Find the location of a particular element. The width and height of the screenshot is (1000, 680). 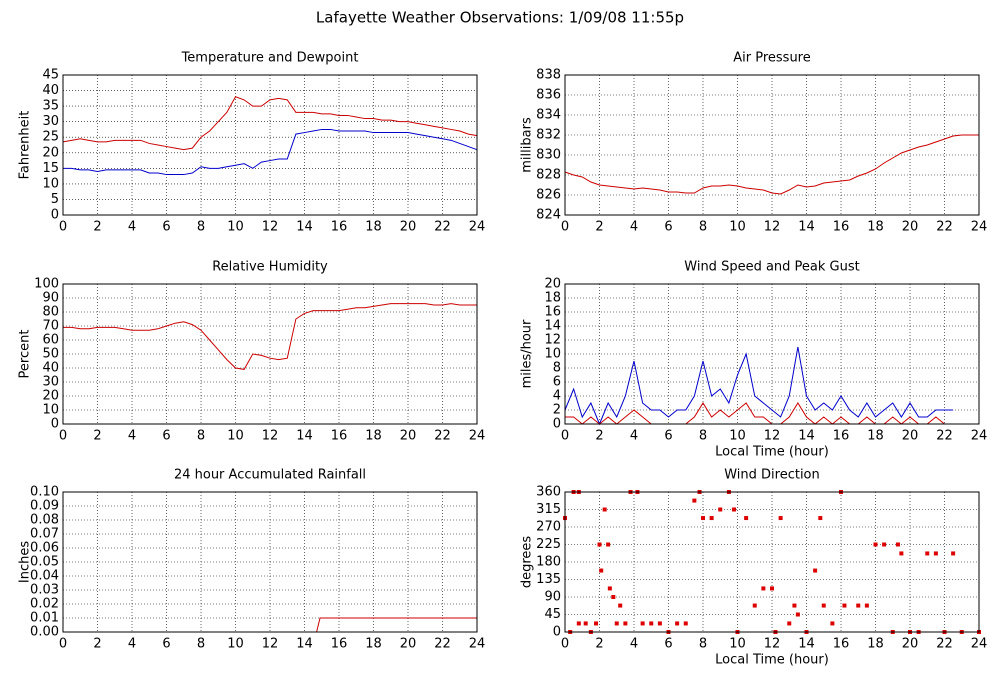

y-tick-label: 0.06 is located at coordinates (44, 548).